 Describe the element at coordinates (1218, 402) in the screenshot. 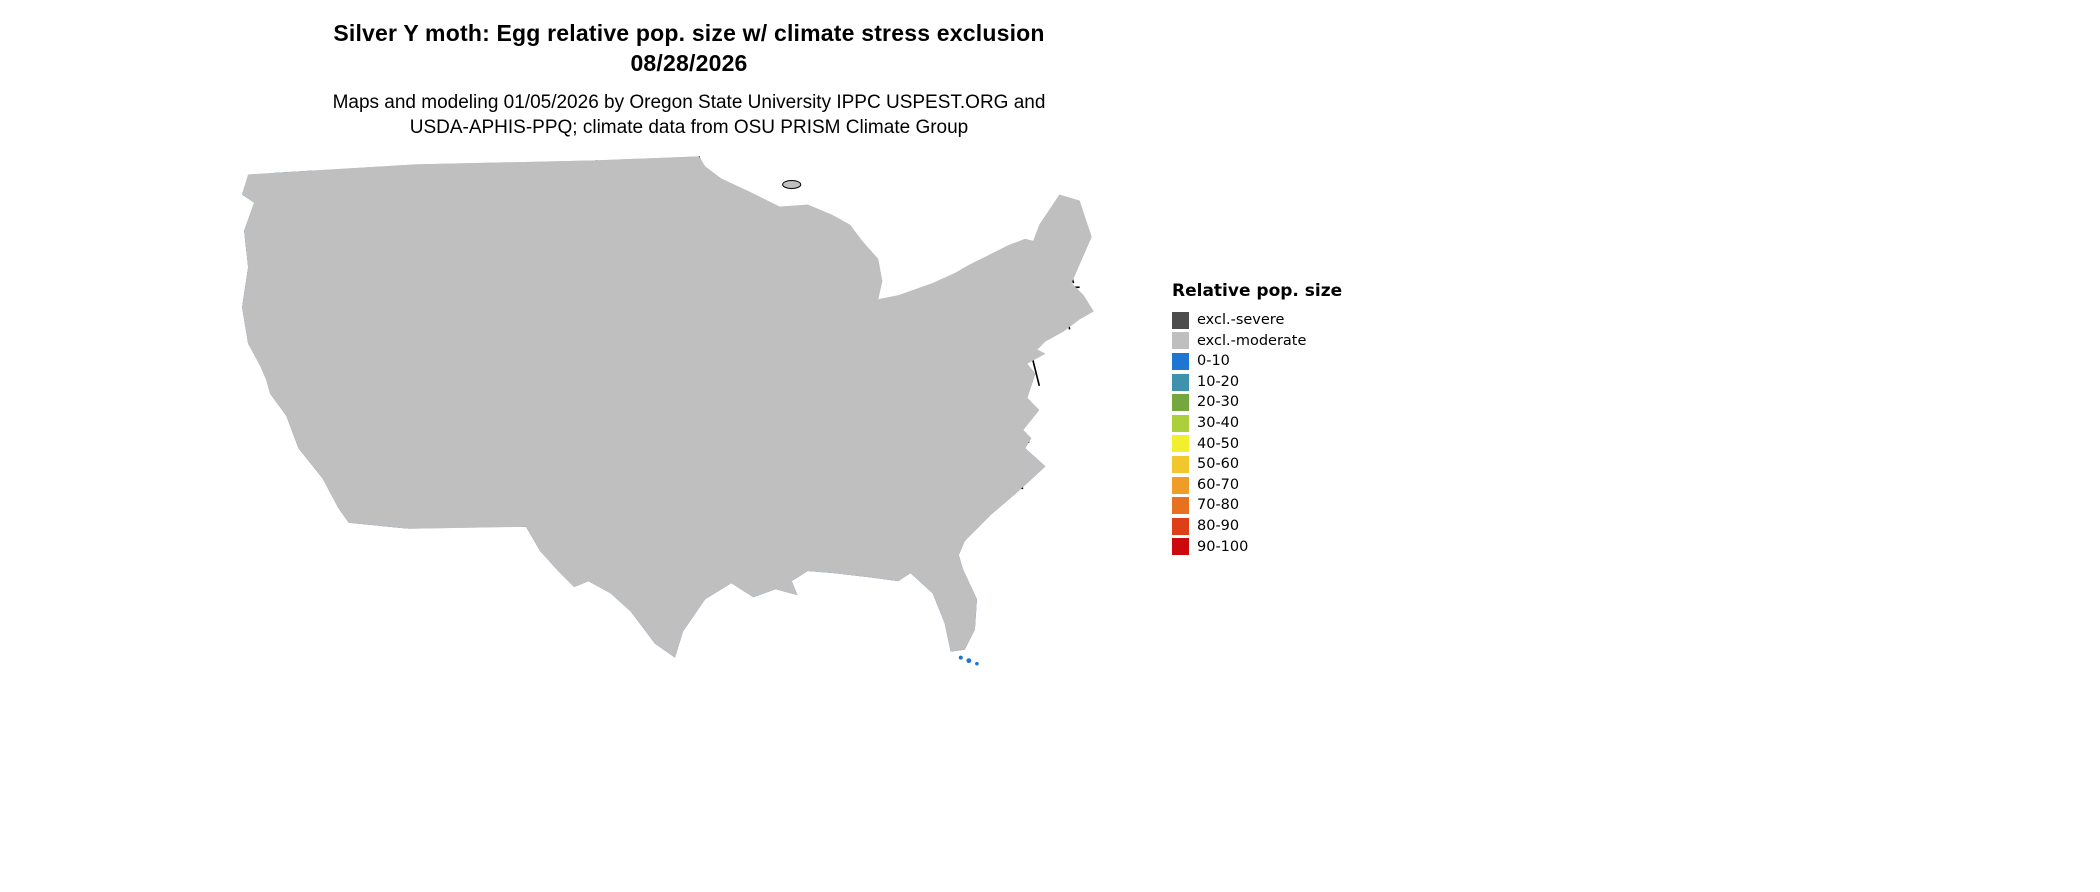

I see `legend-item-label: 20-30` at that location.